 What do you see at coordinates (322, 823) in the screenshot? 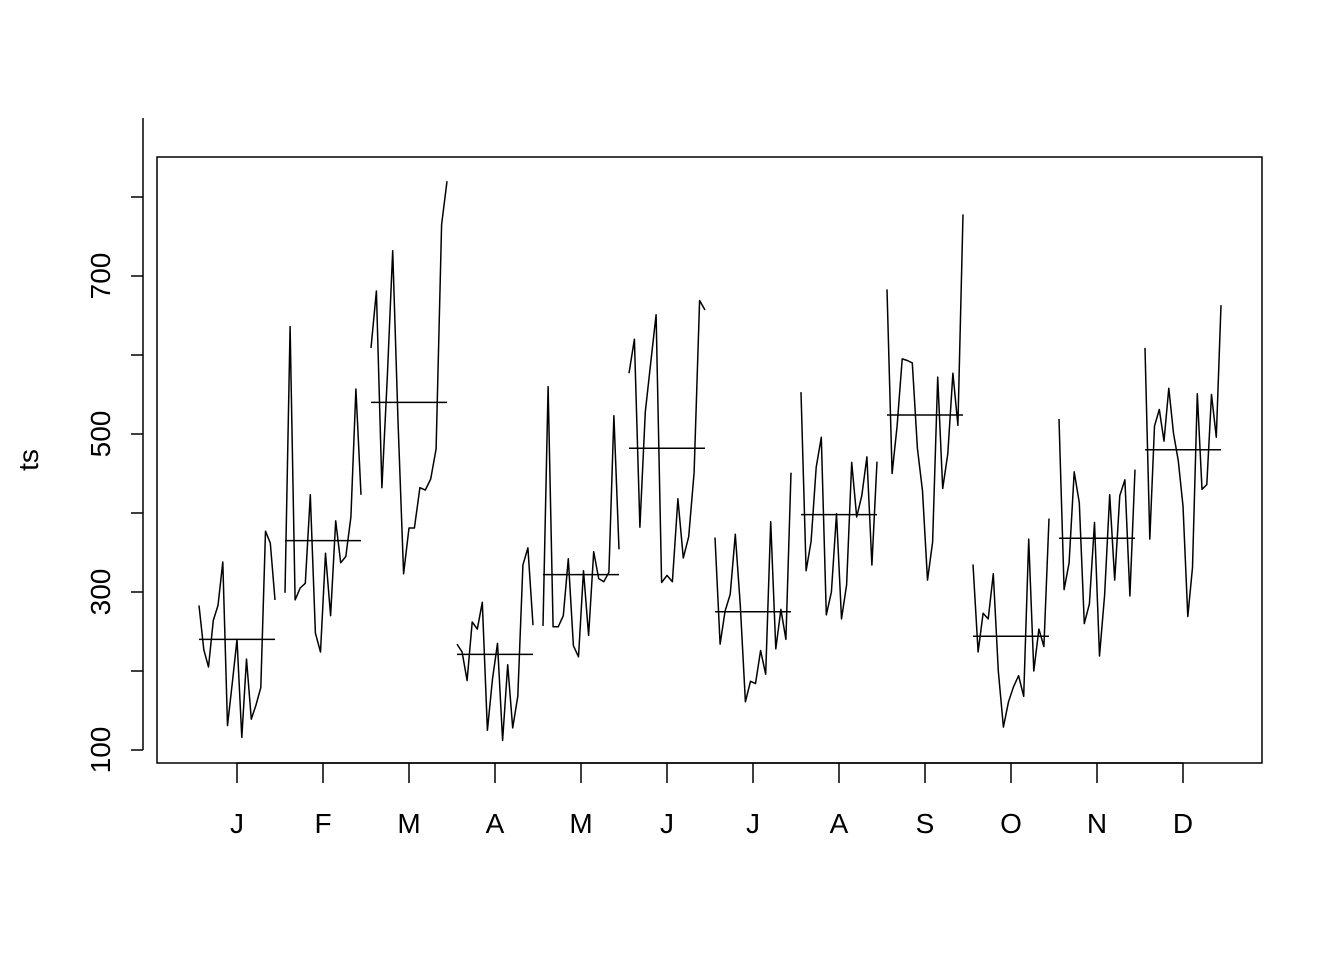
I see `x-tick-label: F` at bounding box center [322, 823].